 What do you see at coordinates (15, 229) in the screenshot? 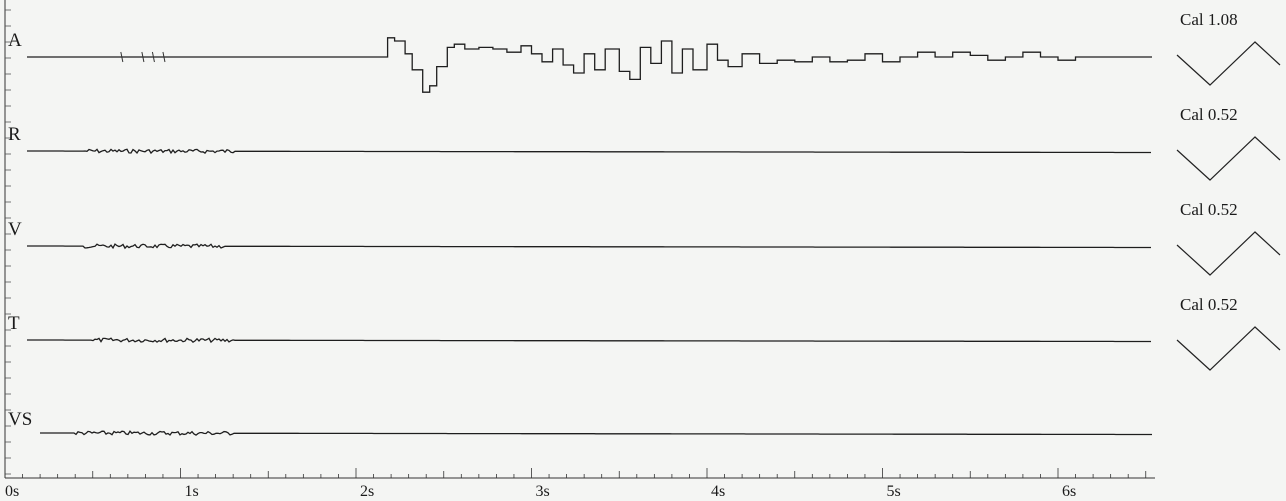
I see `channel-label-v: V` at bounding box center [15, 229].